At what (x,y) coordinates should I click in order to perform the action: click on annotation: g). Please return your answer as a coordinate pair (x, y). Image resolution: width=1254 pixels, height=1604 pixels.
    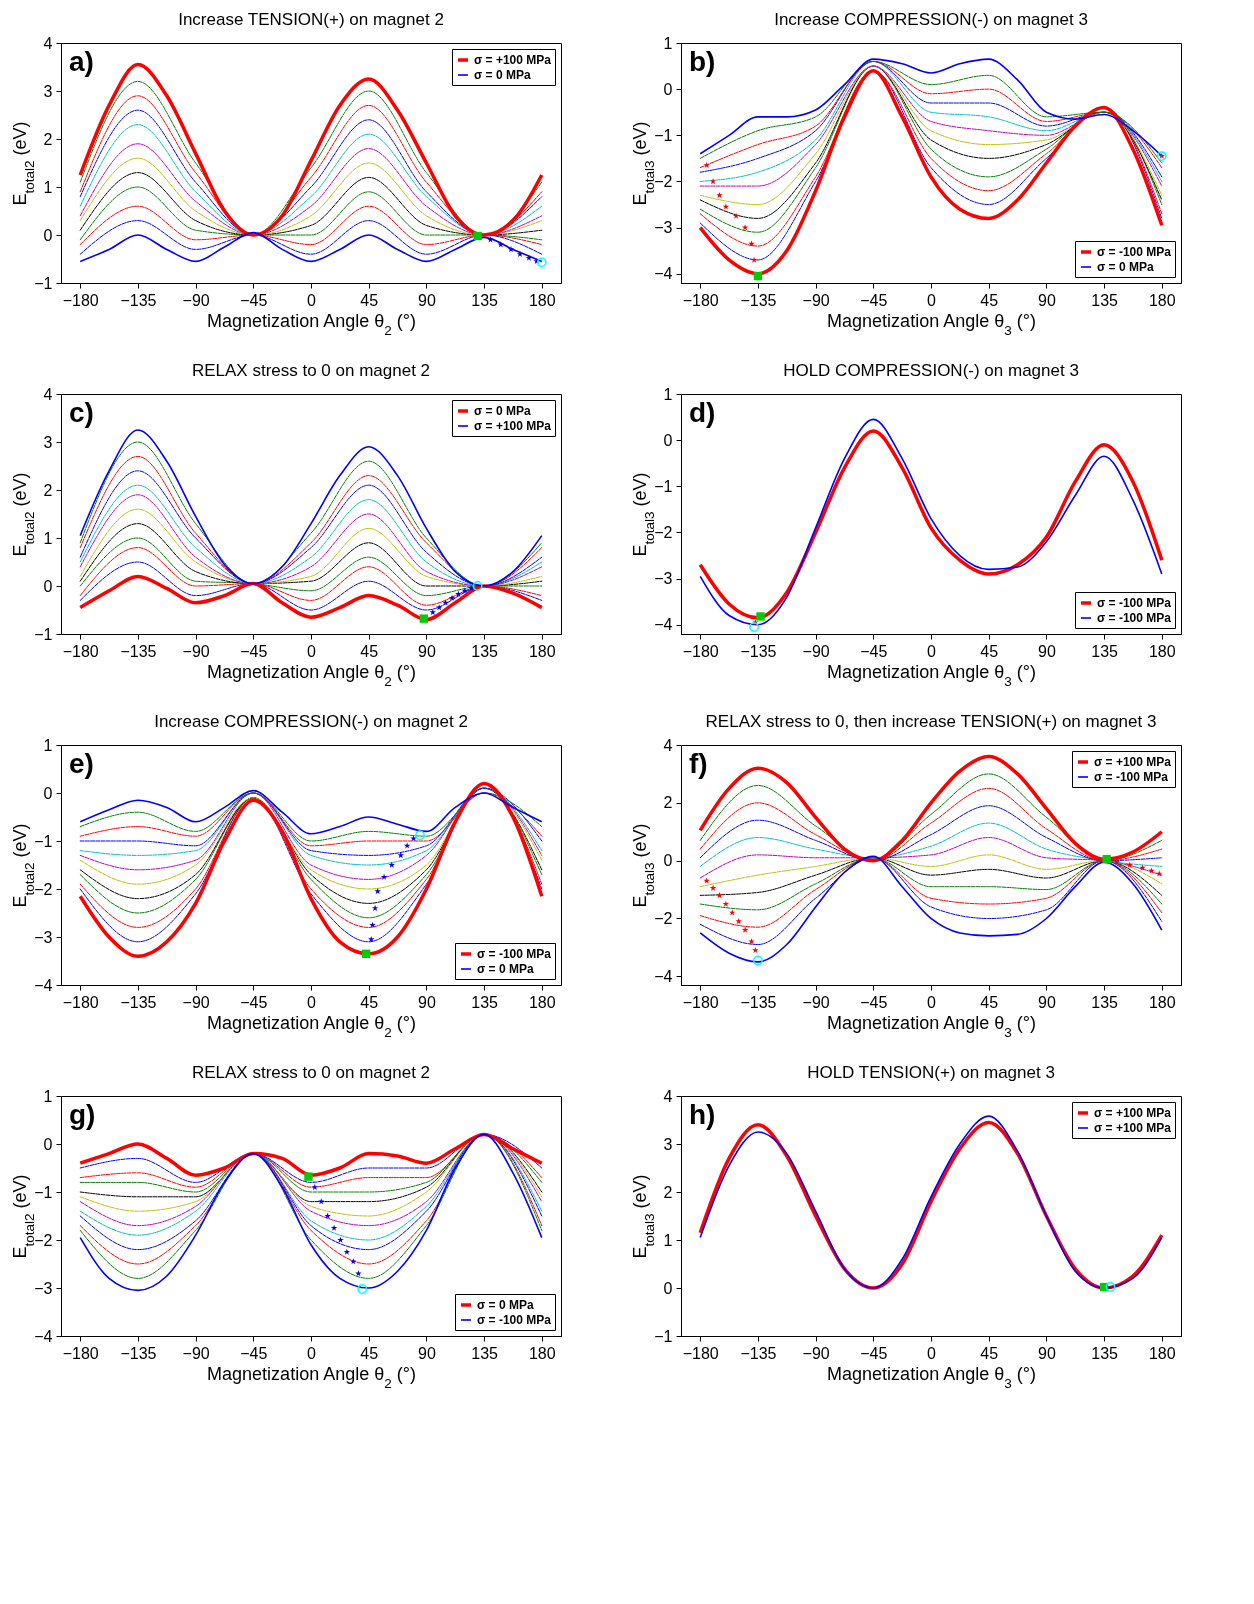
    Looking at the image, I should click on (82, 1114).